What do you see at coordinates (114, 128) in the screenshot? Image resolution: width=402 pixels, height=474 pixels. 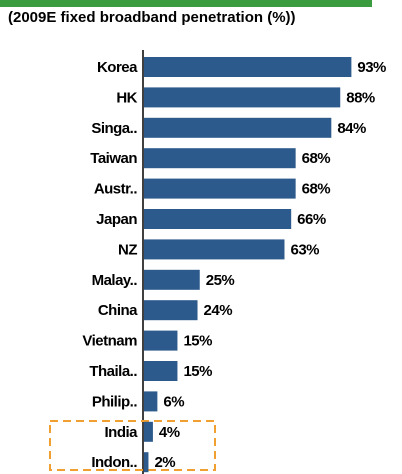 I see `category-label: Singa..` at bounding box center [114, 128].